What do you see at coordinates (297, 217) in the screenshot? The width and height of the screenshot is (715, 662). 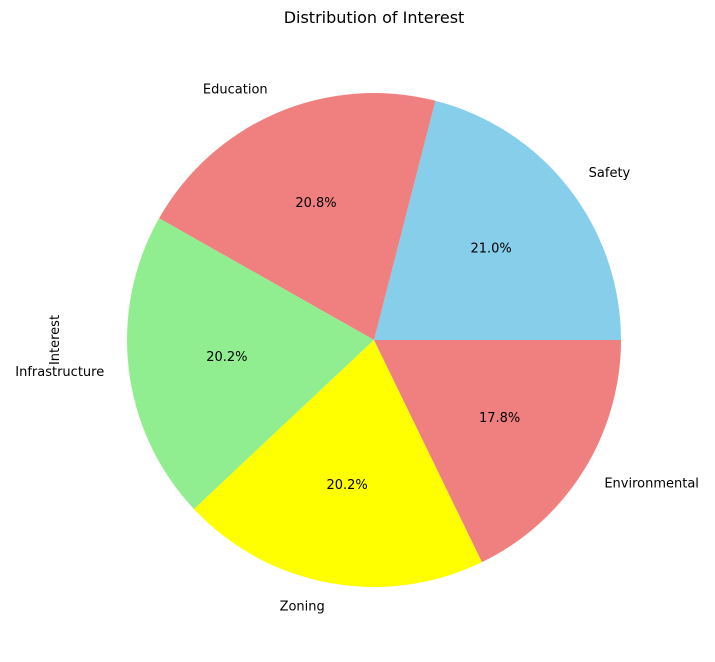 I see `pie-slice-education` at bounding box center [297, 217].